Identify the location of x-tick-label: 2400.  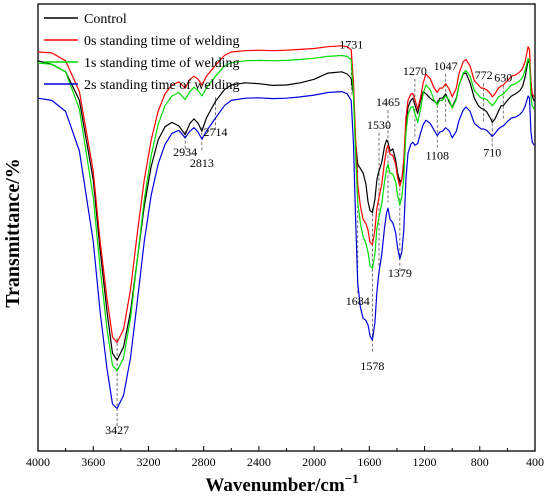
(259, 462).